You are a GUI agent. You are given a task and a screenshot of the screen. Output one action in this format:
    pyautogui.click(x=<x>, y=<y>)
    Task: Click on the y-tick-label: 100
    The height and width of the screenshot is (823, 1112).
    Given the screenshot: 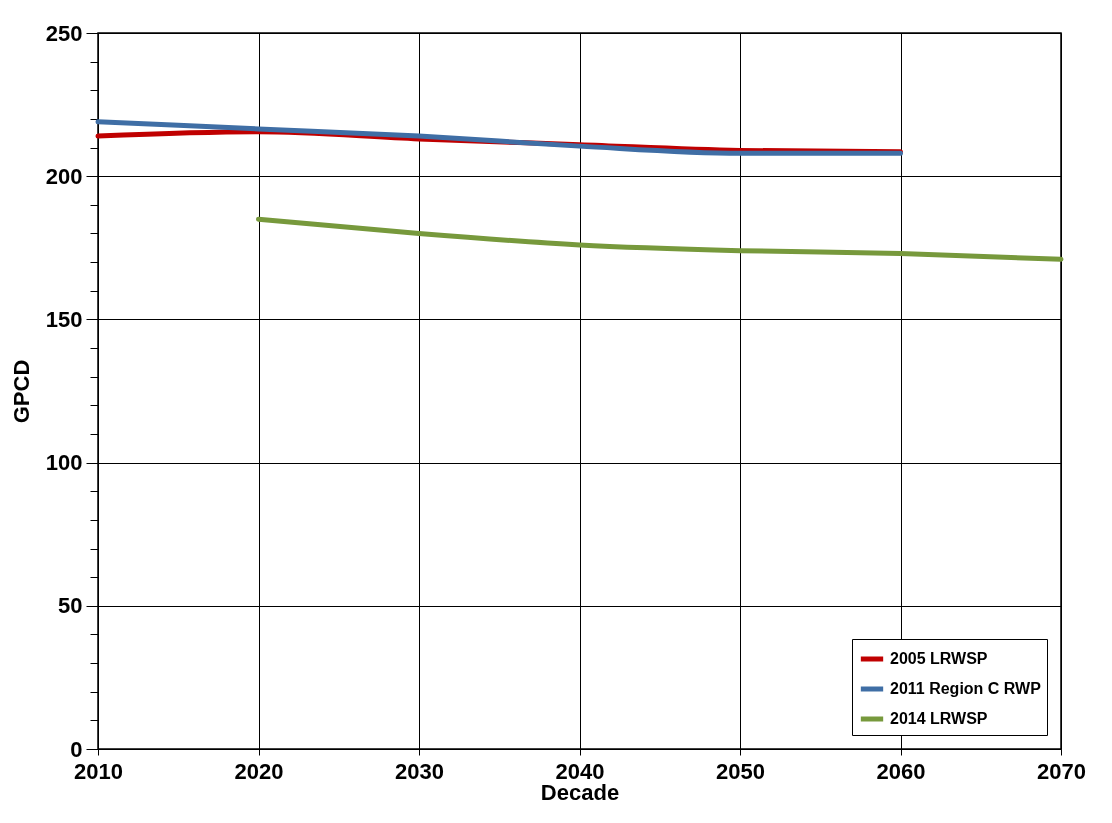 What is the action you would take?
    pyautogui.click(x=64, y=463)
    